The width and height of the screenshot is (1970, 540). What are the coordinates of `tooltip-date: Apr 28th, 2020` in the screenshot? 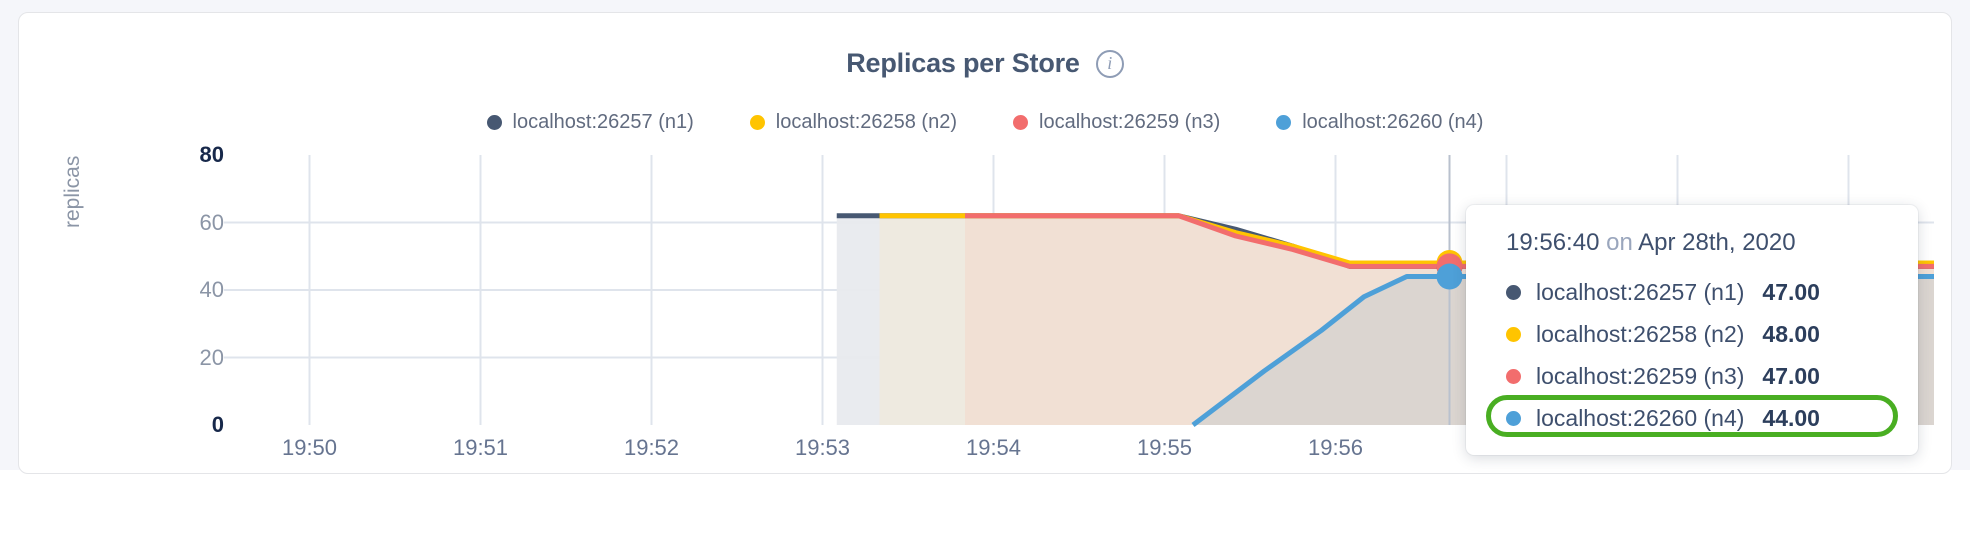 It's located at (1717, 242).